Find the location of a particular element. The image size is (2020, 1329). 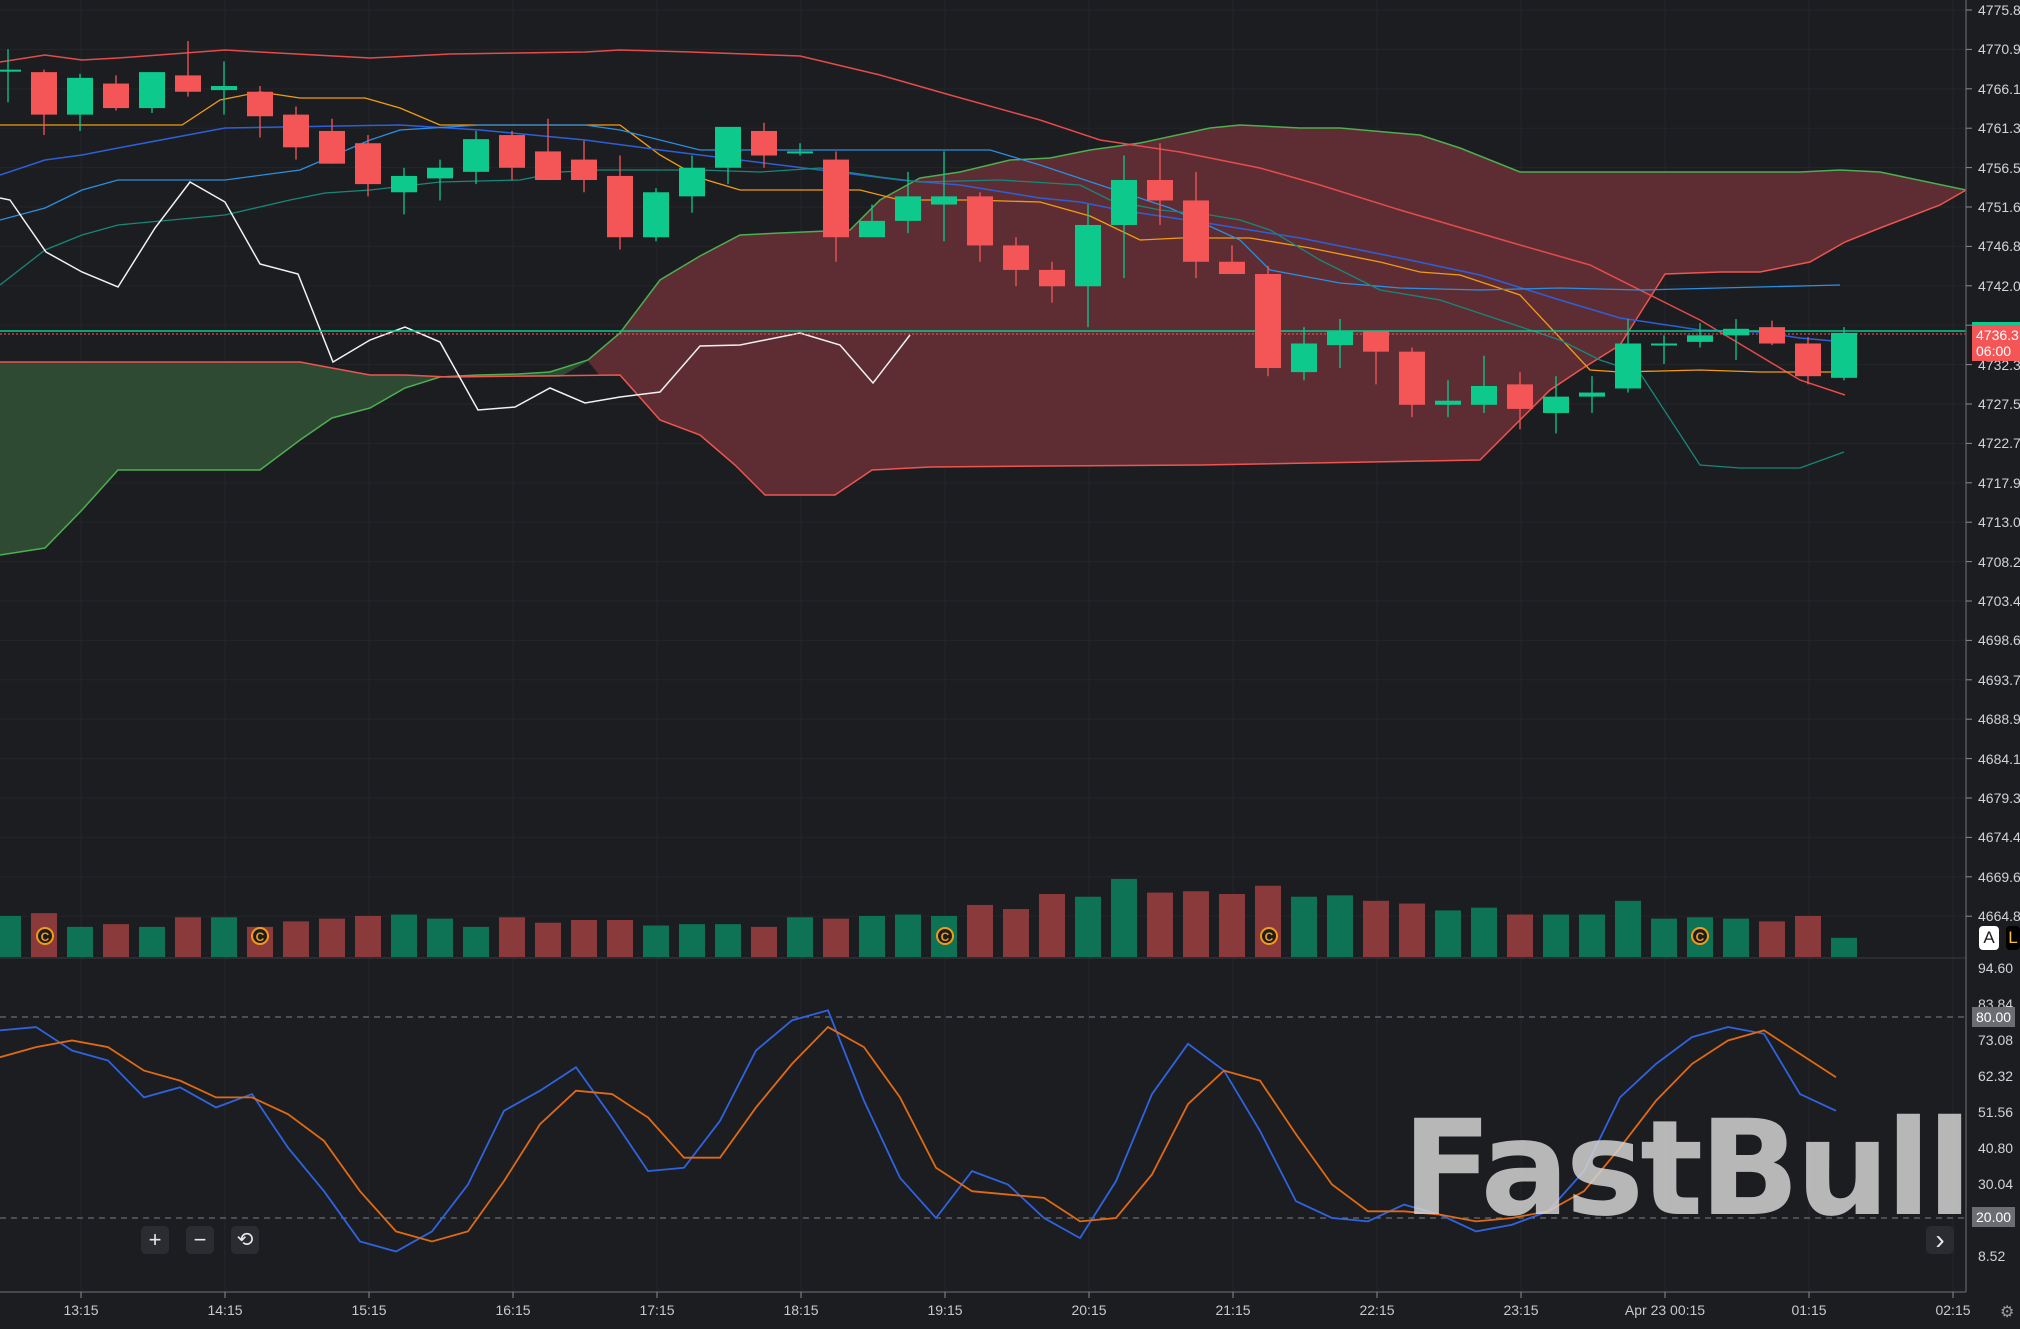

price-tick-label: 4756.5 is located at coordinates (1999, 167).